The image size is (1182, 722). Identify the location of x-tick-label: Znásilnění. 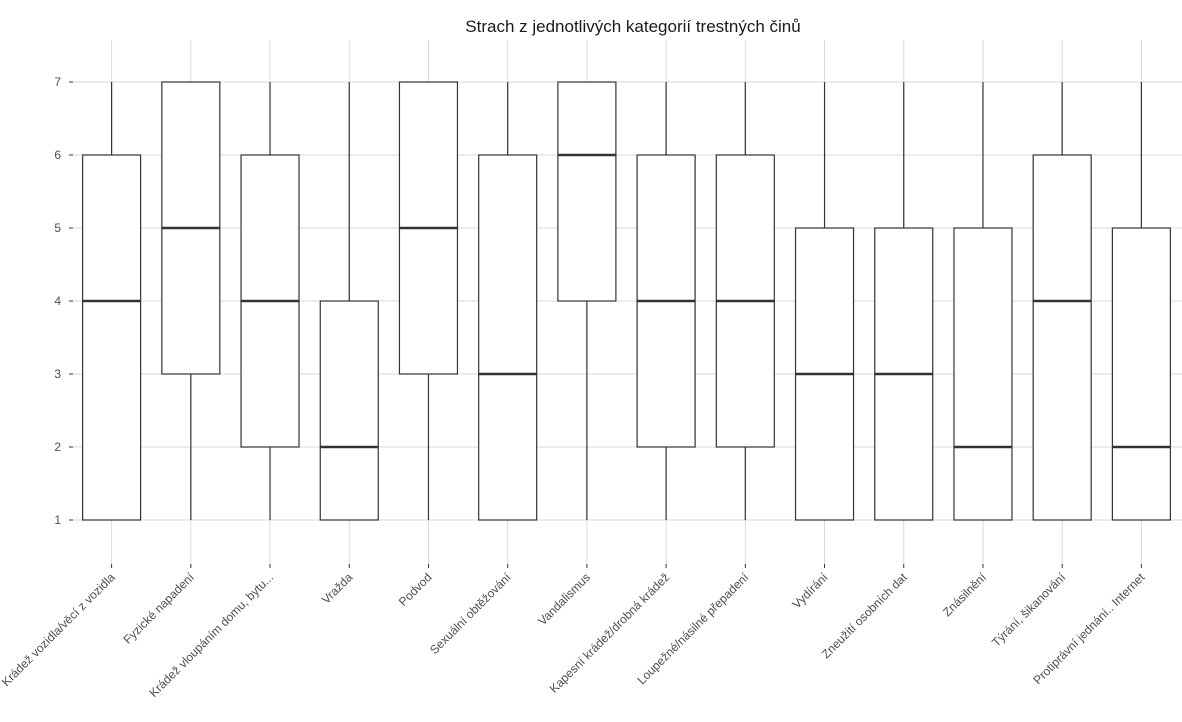
(965, 595).